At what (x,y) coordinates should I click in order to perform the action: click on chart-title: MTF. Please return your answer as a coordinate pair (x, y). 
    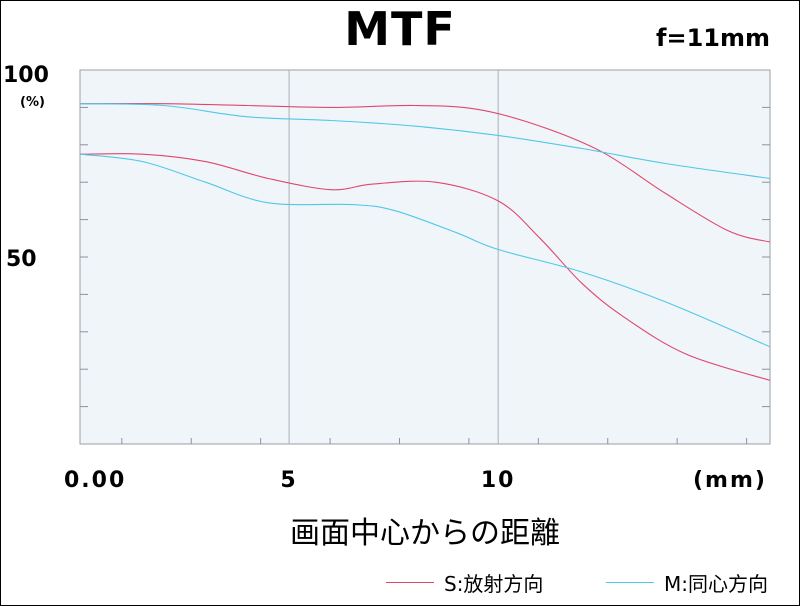
    Looking at the image, I should click on (400, 29).